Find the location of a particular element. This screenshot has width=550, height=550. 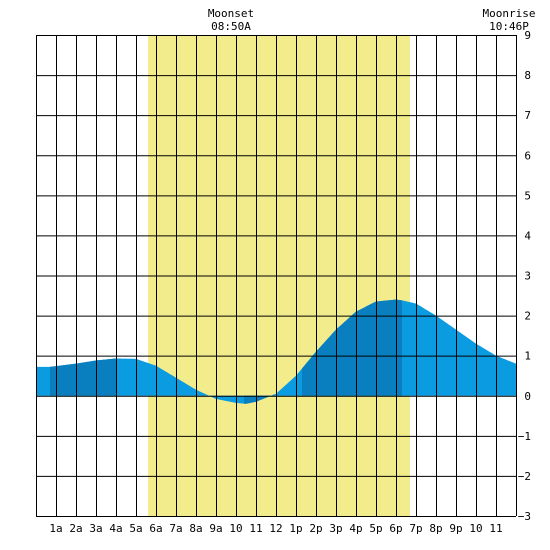

y-tick-label: 9 is located at coordinates (527, 35).